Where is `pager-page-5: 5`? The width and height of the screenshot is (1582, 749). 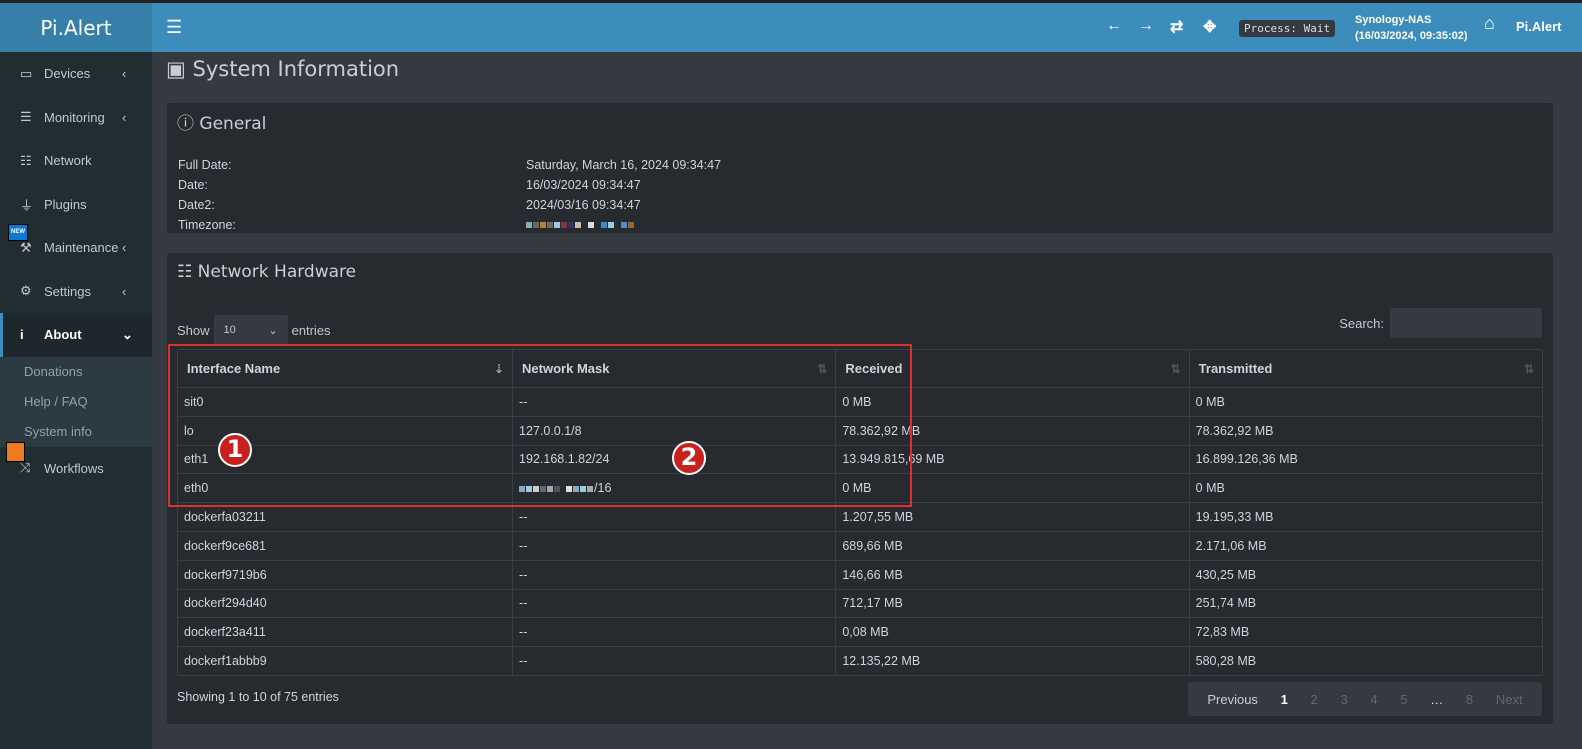 pager-page-5: 5 is located at coordinates (1404, 699).